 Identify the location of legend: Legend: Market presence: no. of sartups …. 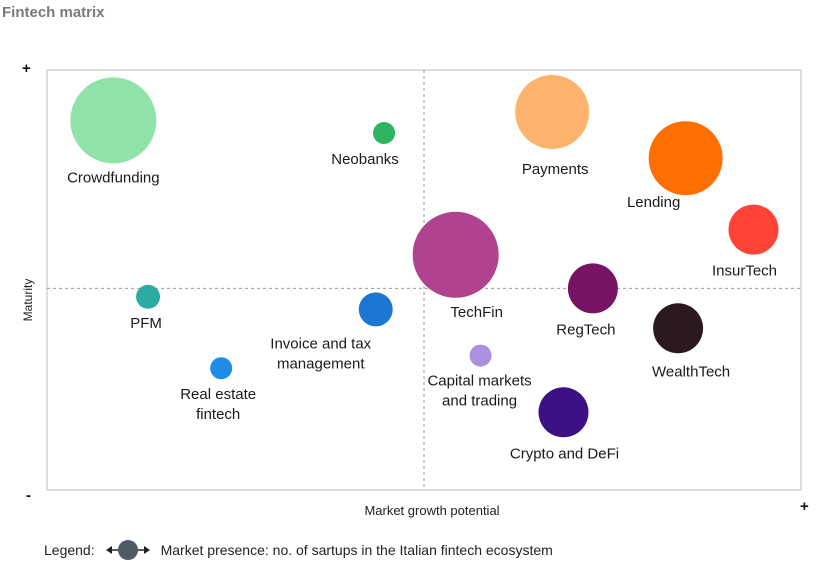
(298, 550).